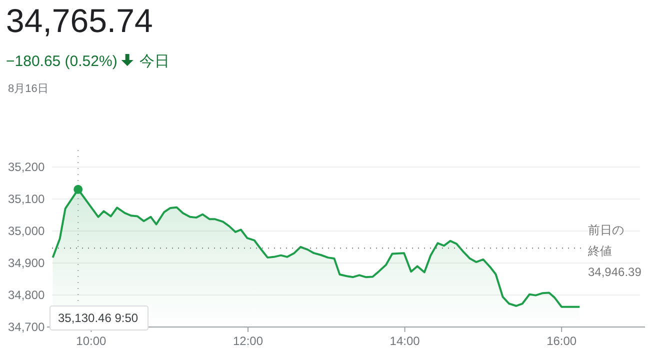  What do you see at coordinates (79, 20) in the screenshot?
I see `chart-title: 34,765.74` at bounding box center [79, 20].